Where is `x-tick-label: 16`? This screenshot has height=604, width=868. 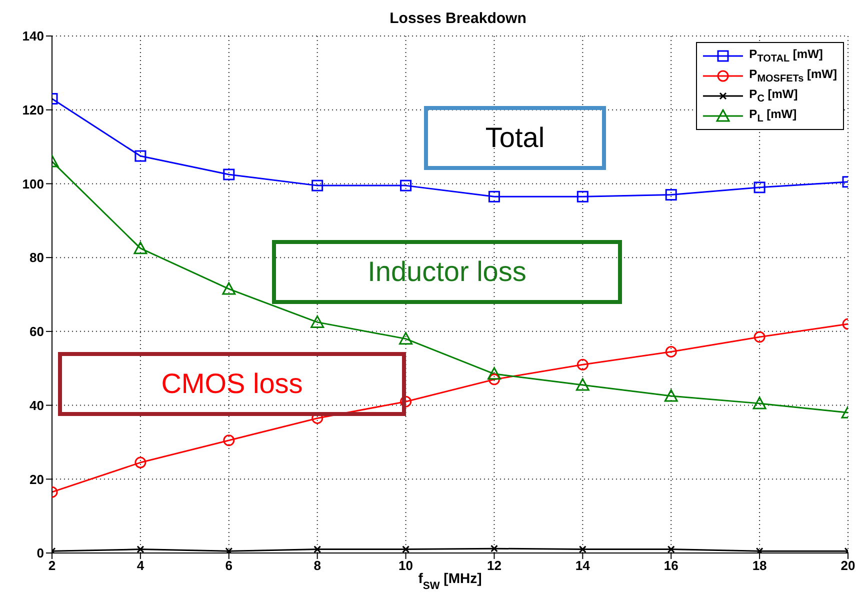
x-tick-label: 16 is located at coordinates (671, 566).